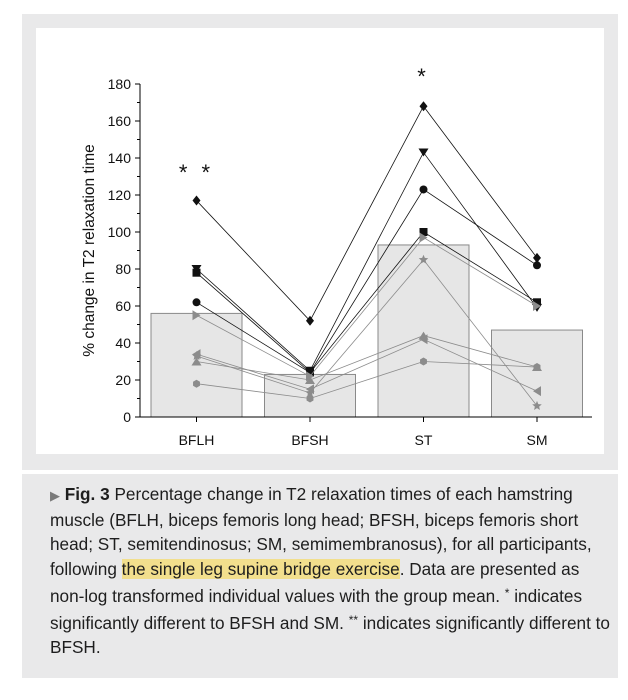 The image size is (628, 700). Describe the element at coordinates (123, 380) in the screenshot. I see `y-tick-label-20: 20` at that location.